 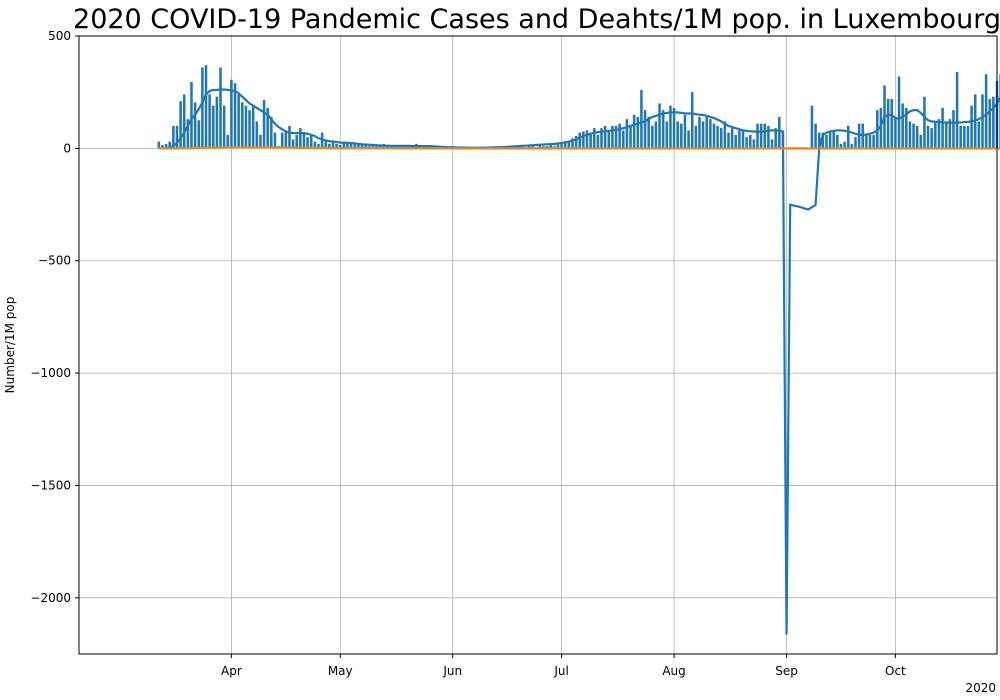 What do you see at coordinates (231, 671) in the screenshot?
I see `x-tick-label: Apr` at bounding box center [231, 671].